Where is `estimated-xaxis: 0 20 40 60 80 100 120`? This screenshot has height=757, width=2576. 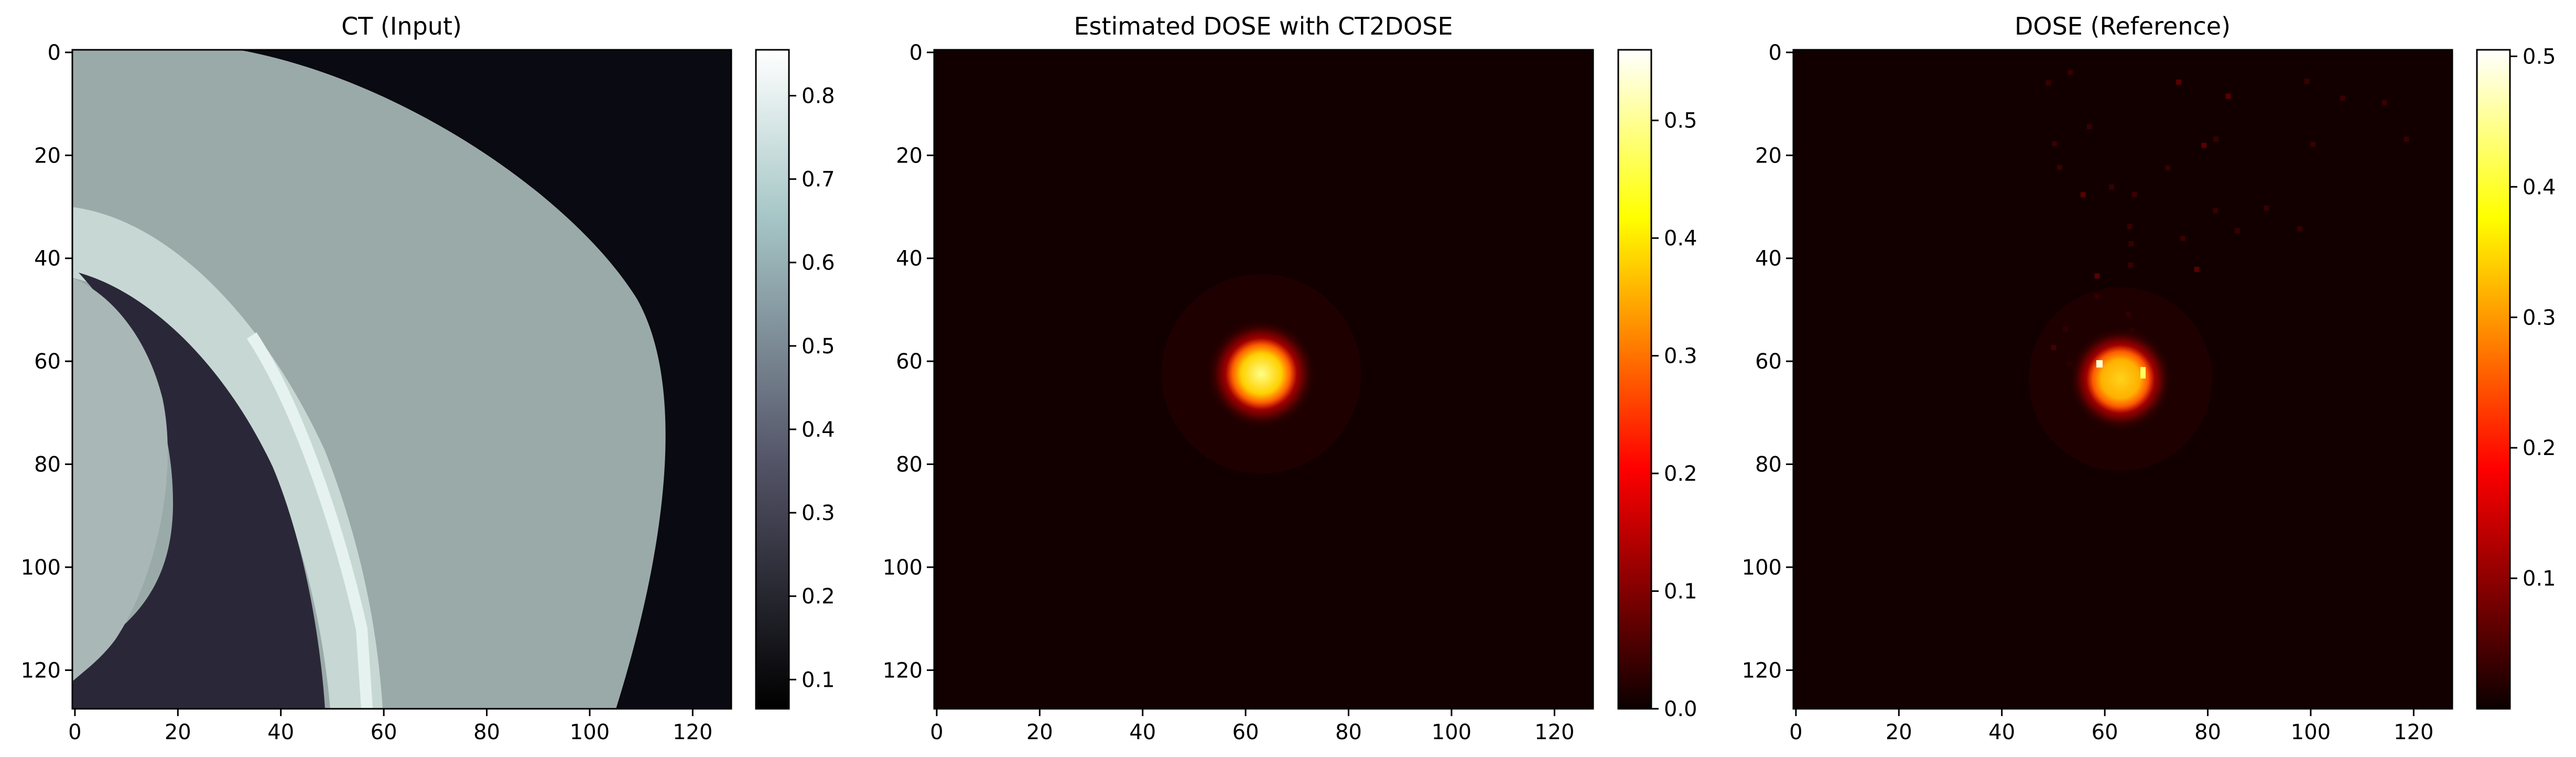 estimated-xaxis: 0 20 40 60 80 100 120 is located at coordinates (1252, 727).